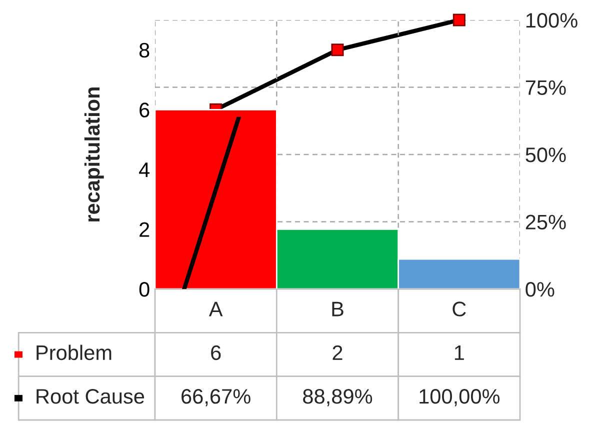  Describe the element at coordinates (74, 352) in the screenshot. I see `legend-label: Problem` at that location.